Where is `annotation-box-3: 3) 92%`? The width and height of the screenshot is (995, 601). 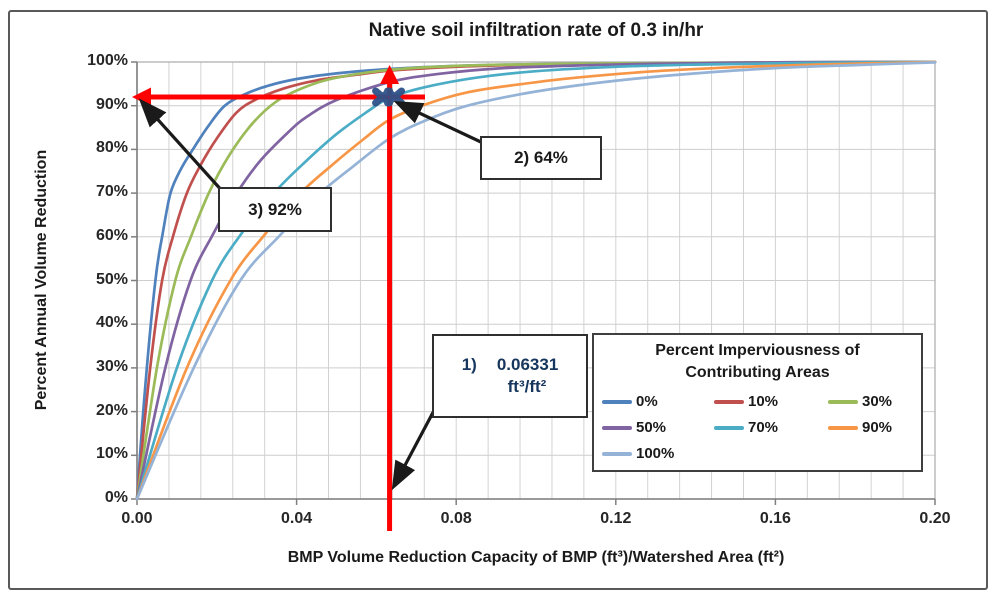 annotation-box-3: 3) 92% is located at coordinates (275, 209).